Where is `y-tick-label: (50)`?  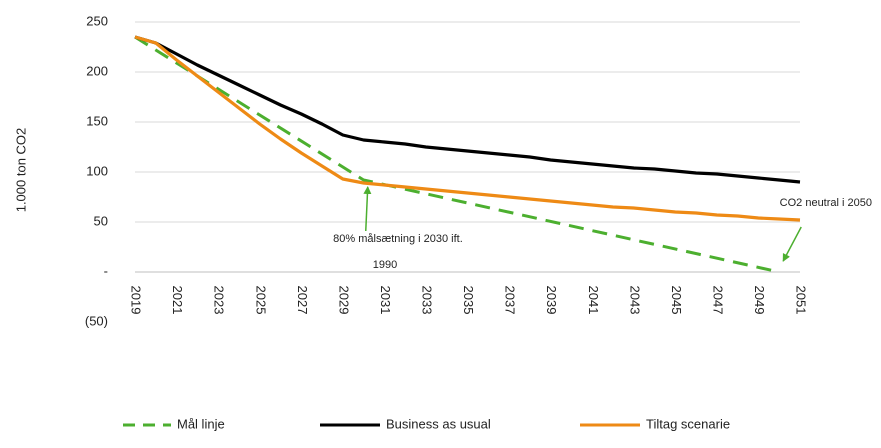
y-tick-label: (50) is located at coordinates (96, 320).